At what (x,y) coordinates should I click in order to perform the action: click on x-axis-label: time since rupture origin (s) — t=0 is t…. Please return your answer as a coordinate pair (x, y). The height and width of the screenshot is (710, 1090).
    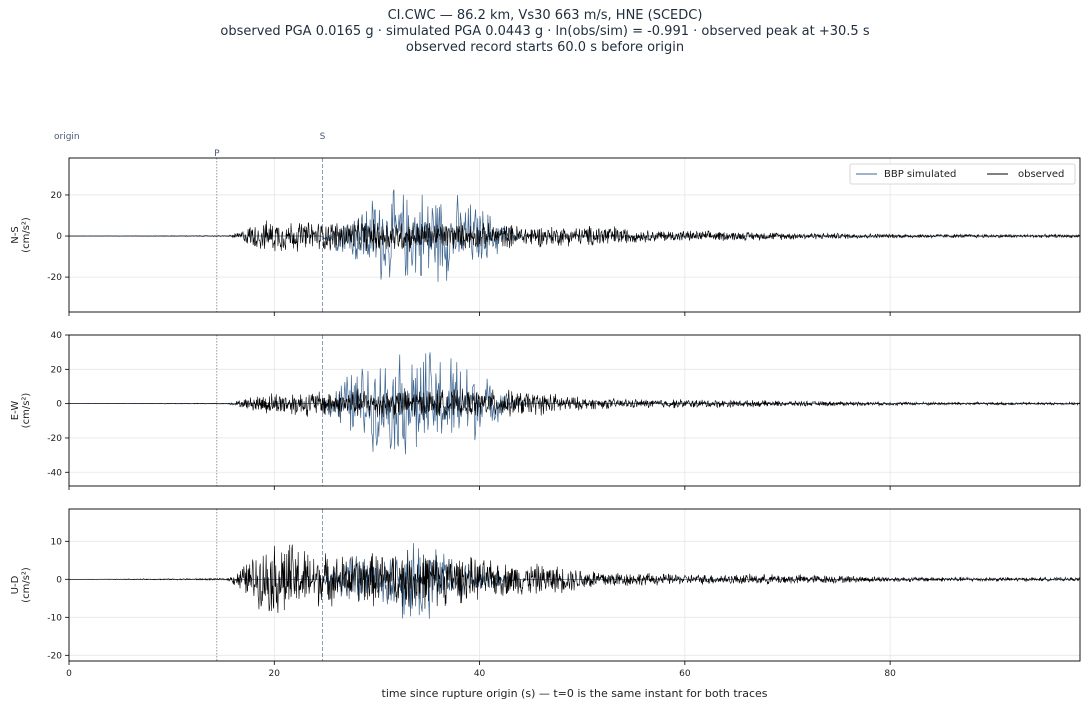
    Looking at the image, I should click on (575, 693).